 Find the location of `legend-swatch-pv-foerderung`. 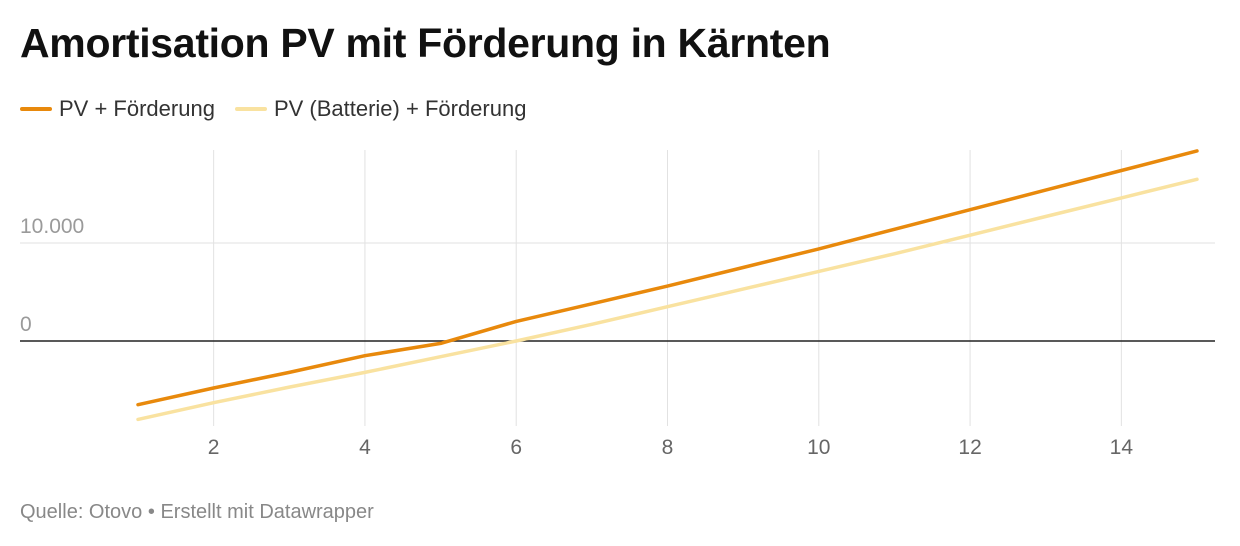

legend-swatch-pv-foerderung is located at coordinates (36, 109).